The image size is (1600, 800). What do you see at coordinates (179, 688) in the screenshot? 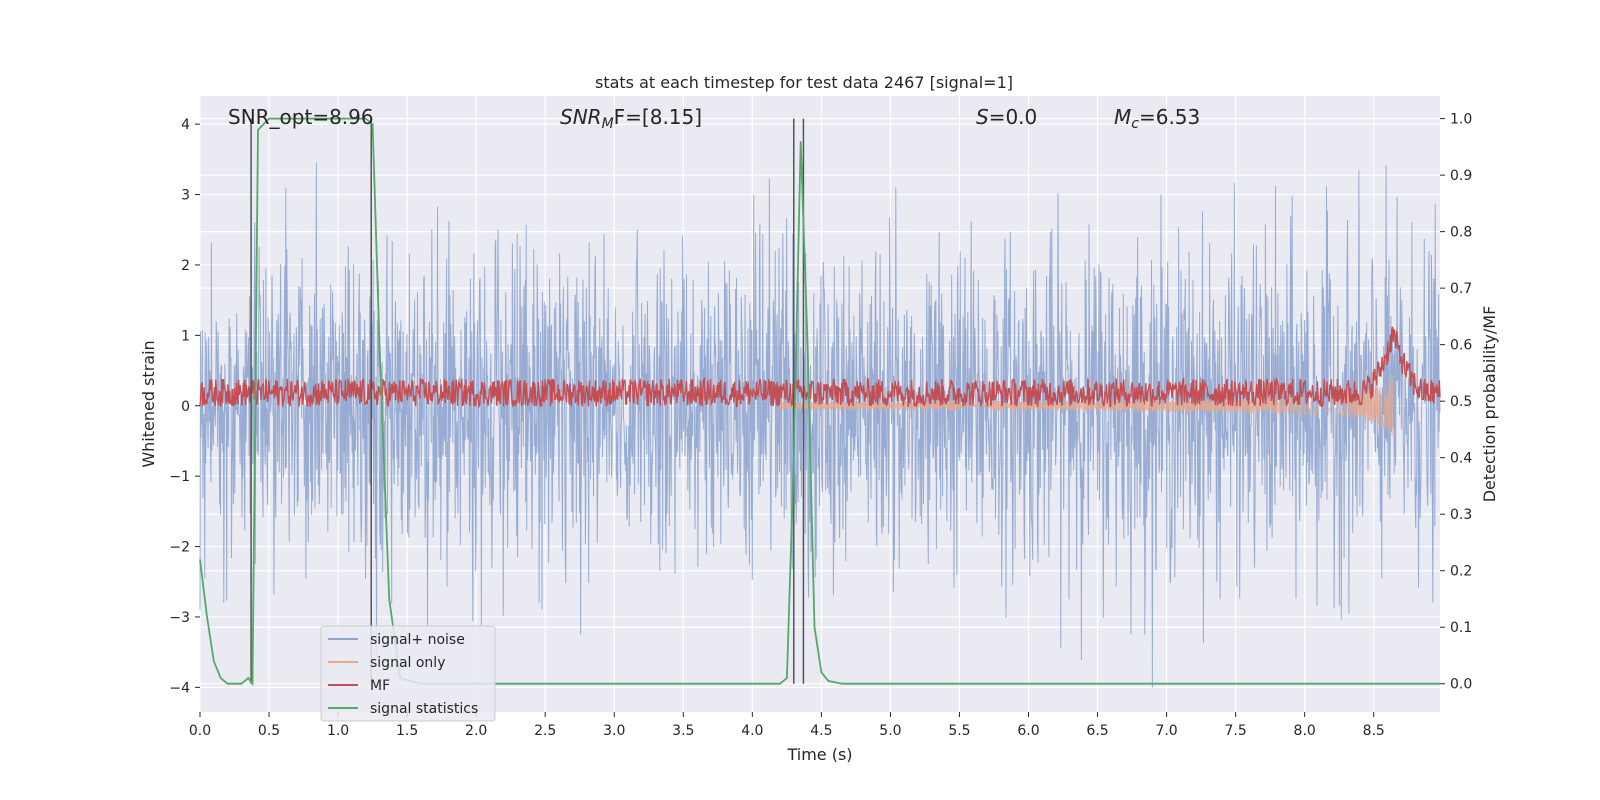
I see `y-tick-label-0: −4` at bounding box center [179, 688].